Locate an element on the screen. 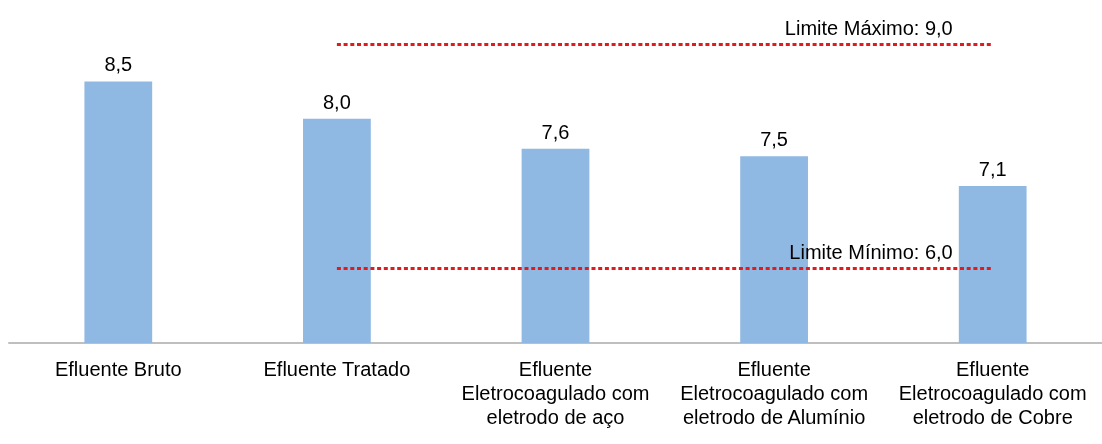 The width and height of the screenshot is (1102, 444). data-label: 7,1 is located at coordinates (992, 169).